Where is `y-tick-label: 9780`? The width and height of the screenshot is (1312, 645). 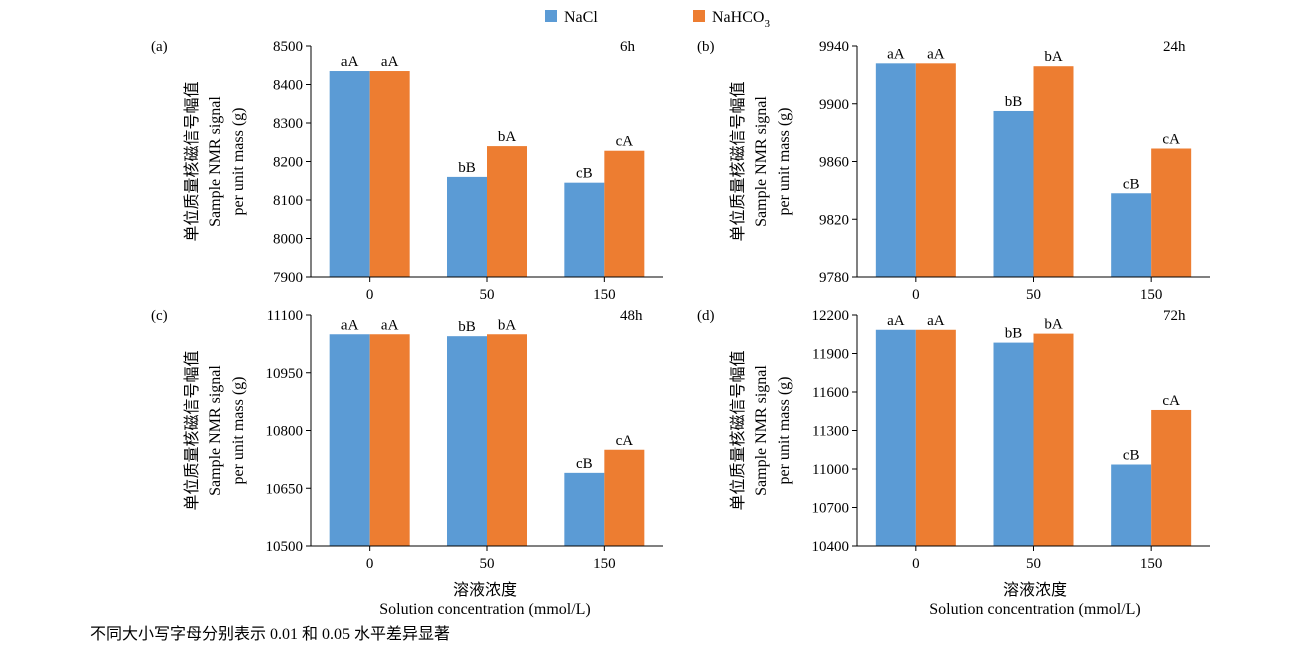 y-tick-label: 9780 is located at coordinates (834, 278).